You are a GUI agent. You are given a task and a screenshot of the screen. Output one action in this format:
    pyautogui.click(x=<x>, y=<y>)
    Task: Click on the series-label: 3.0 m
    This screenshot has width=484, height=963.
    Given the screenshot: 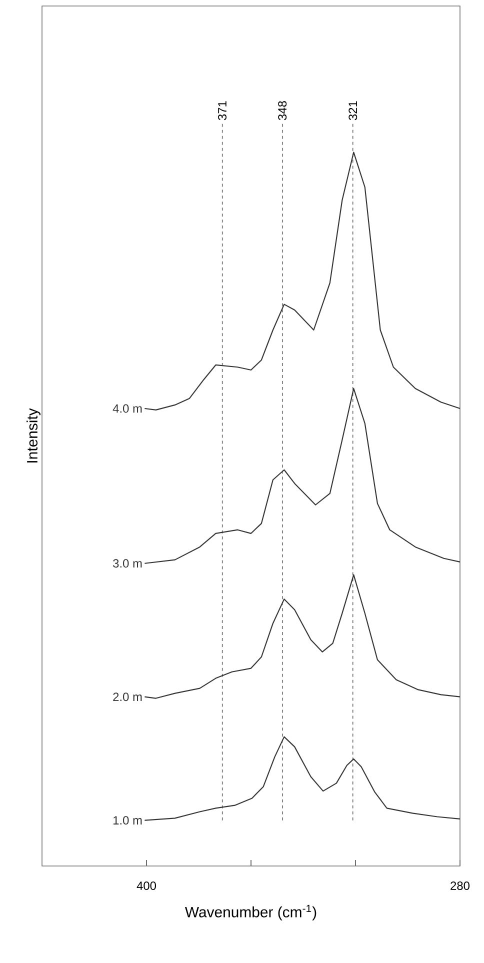 What is the action you would take?
    pyautogui.click(x=127, y=563)
    